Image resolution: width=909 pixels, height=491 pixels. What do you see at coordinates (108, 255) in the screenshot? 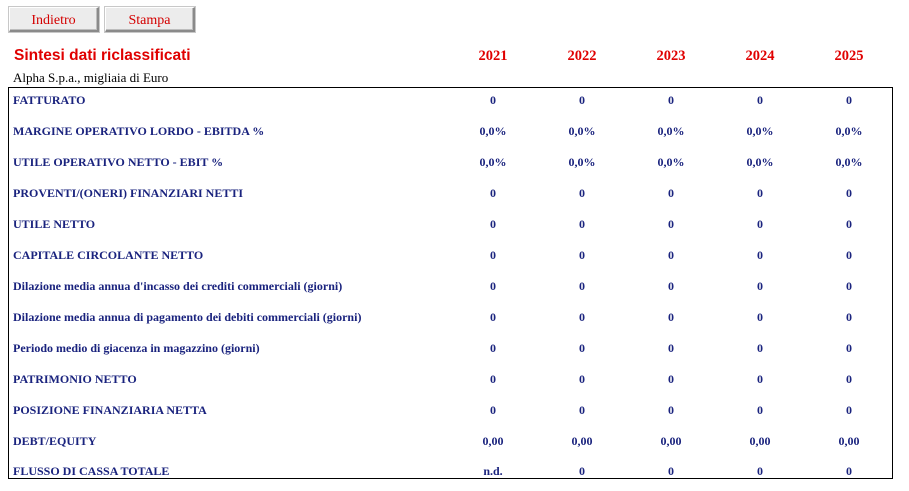
I see `row-label: CAPITALE CIRCOLANTE NETTO` at bounding box center [108, 255].